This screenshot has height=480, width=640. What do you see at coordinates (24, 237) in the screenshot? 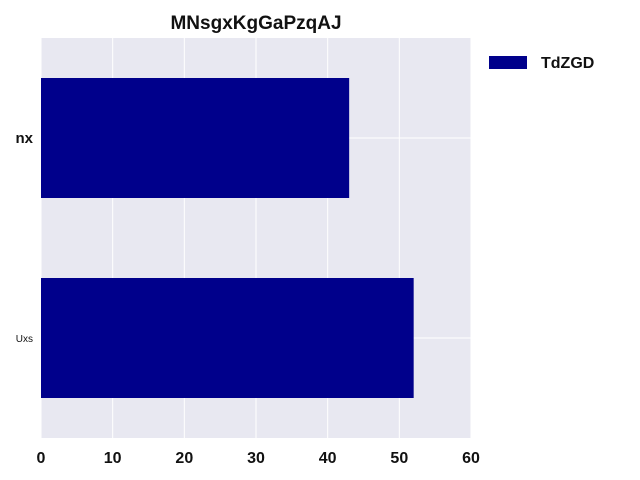
I see `y-axis-ticks: nx Uxs` at bounding box center [24, 237].